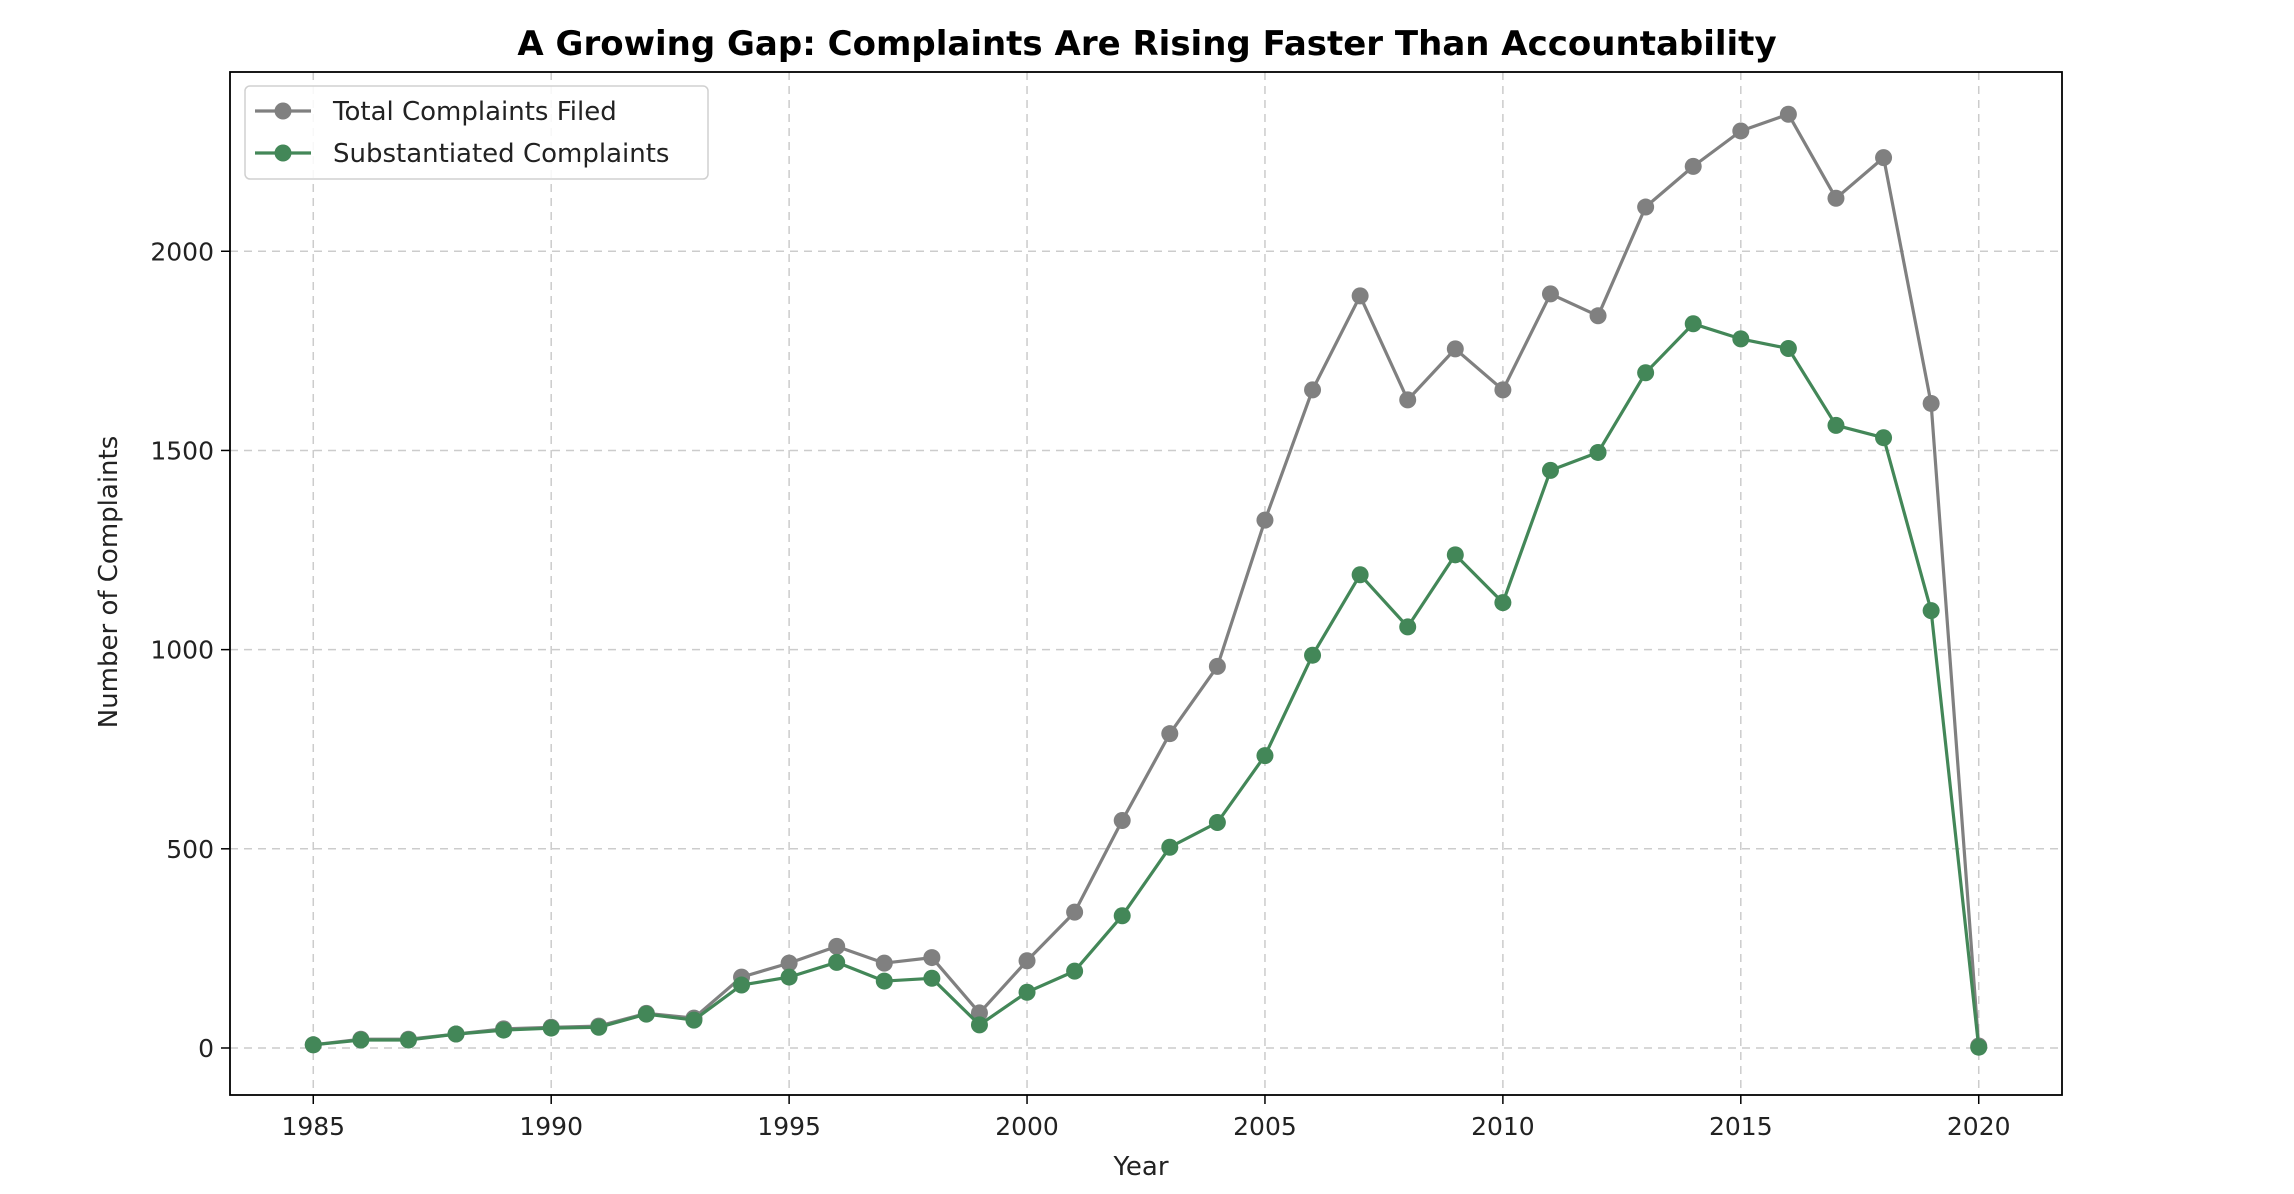  What do you see at coordinates (313, 1126) in the screenshot?
I see `x-tick-label: 1985` at bounding box center [313, 1126].